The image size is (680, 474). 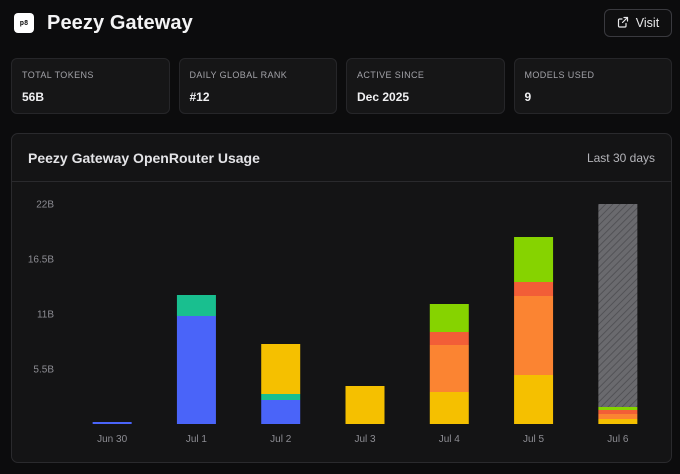 What do you see at coordinates (45, 315) in the screenshot?
I see `y-tick-label: 11B` at bounding box center [45, 315].